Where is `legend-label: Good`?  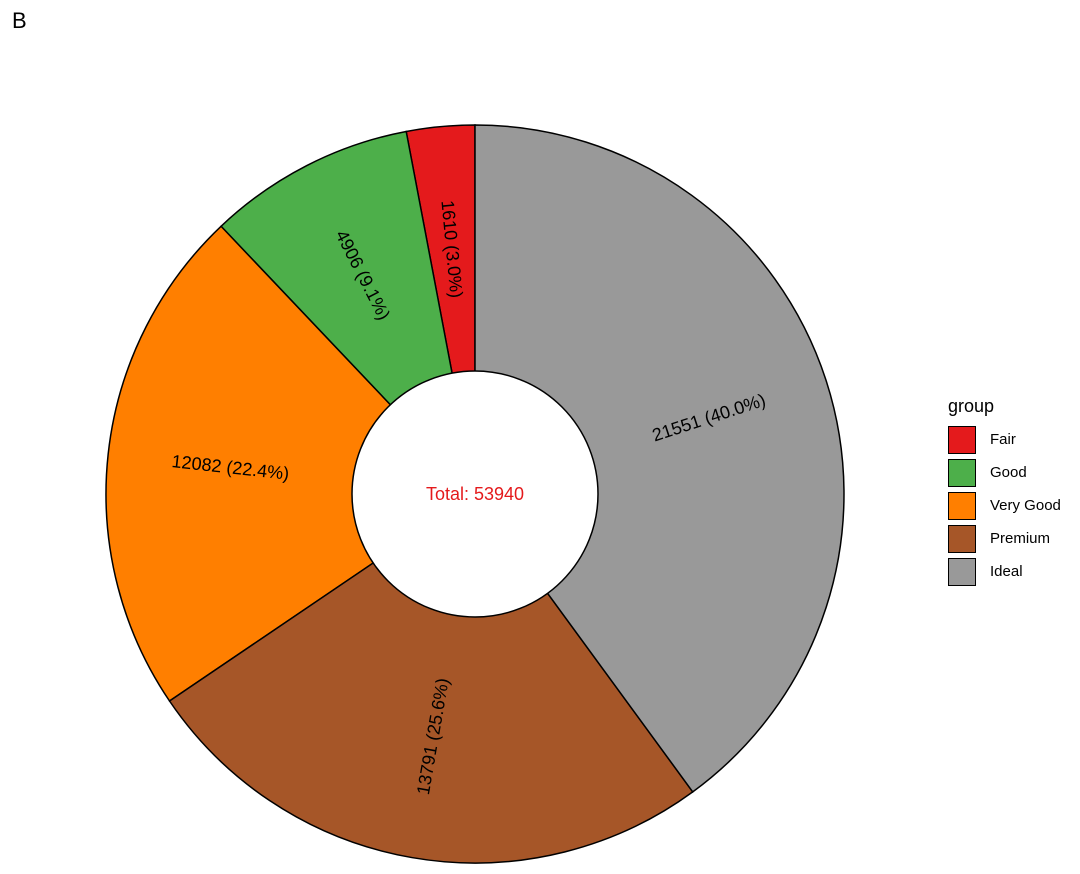 legend-label: Good is located at coordinates (1008, 472).